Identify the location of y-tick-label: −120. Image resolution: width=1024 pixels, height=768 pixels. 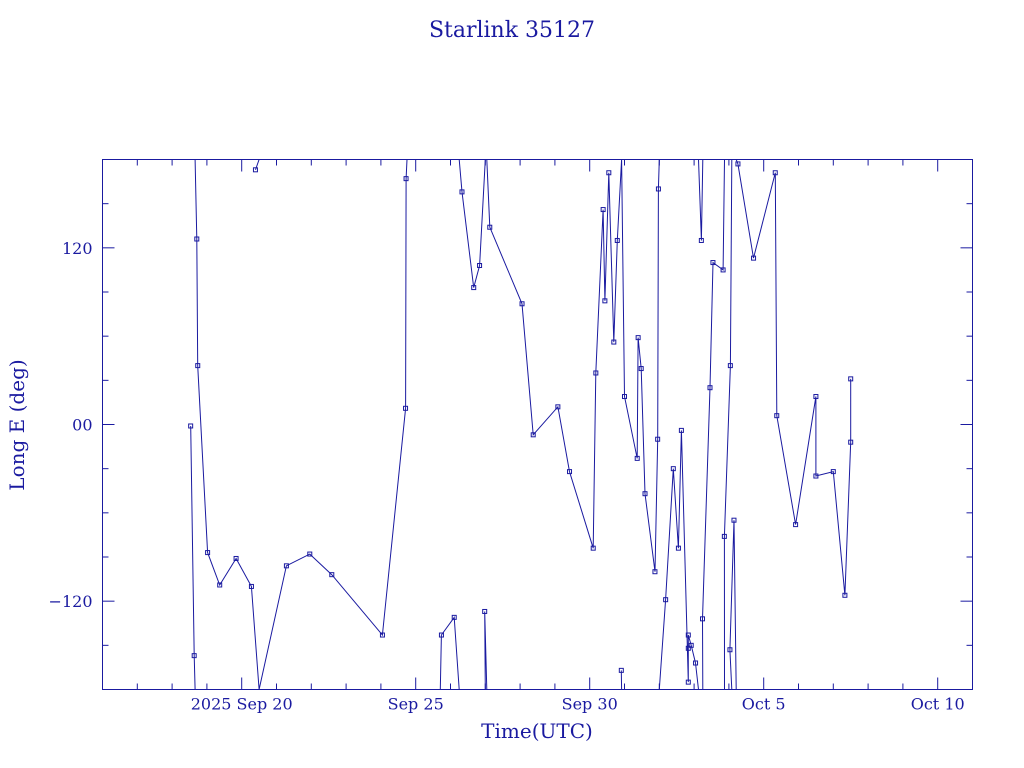
(71, 601).